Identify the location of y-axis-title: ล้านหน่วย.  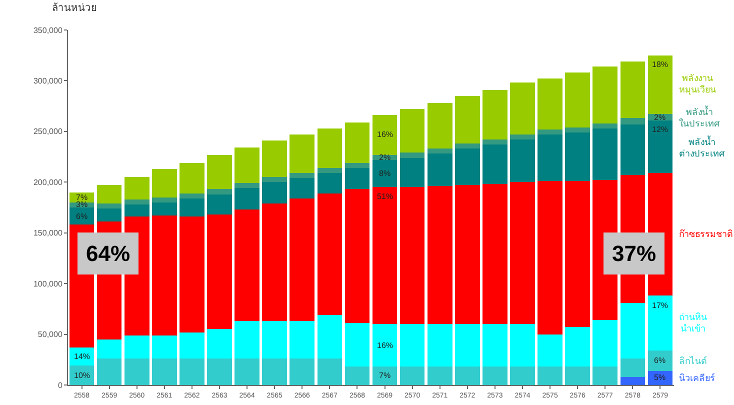
(74, 8).